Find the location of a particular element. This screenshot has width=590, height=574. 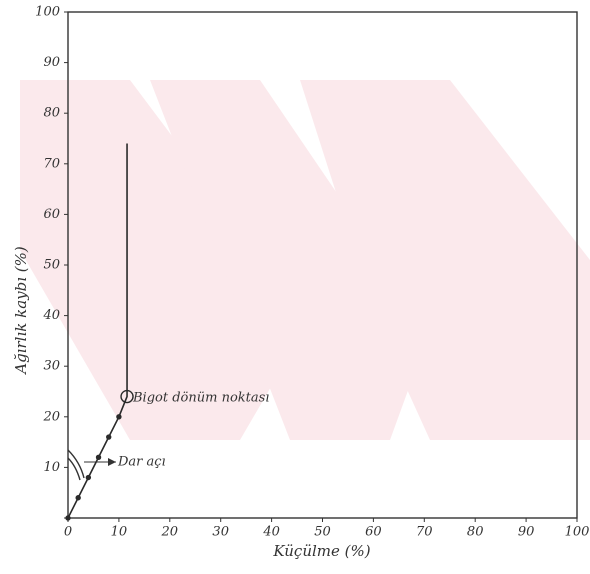

y-tick-label: 90 is located at coordinates (51, 62).